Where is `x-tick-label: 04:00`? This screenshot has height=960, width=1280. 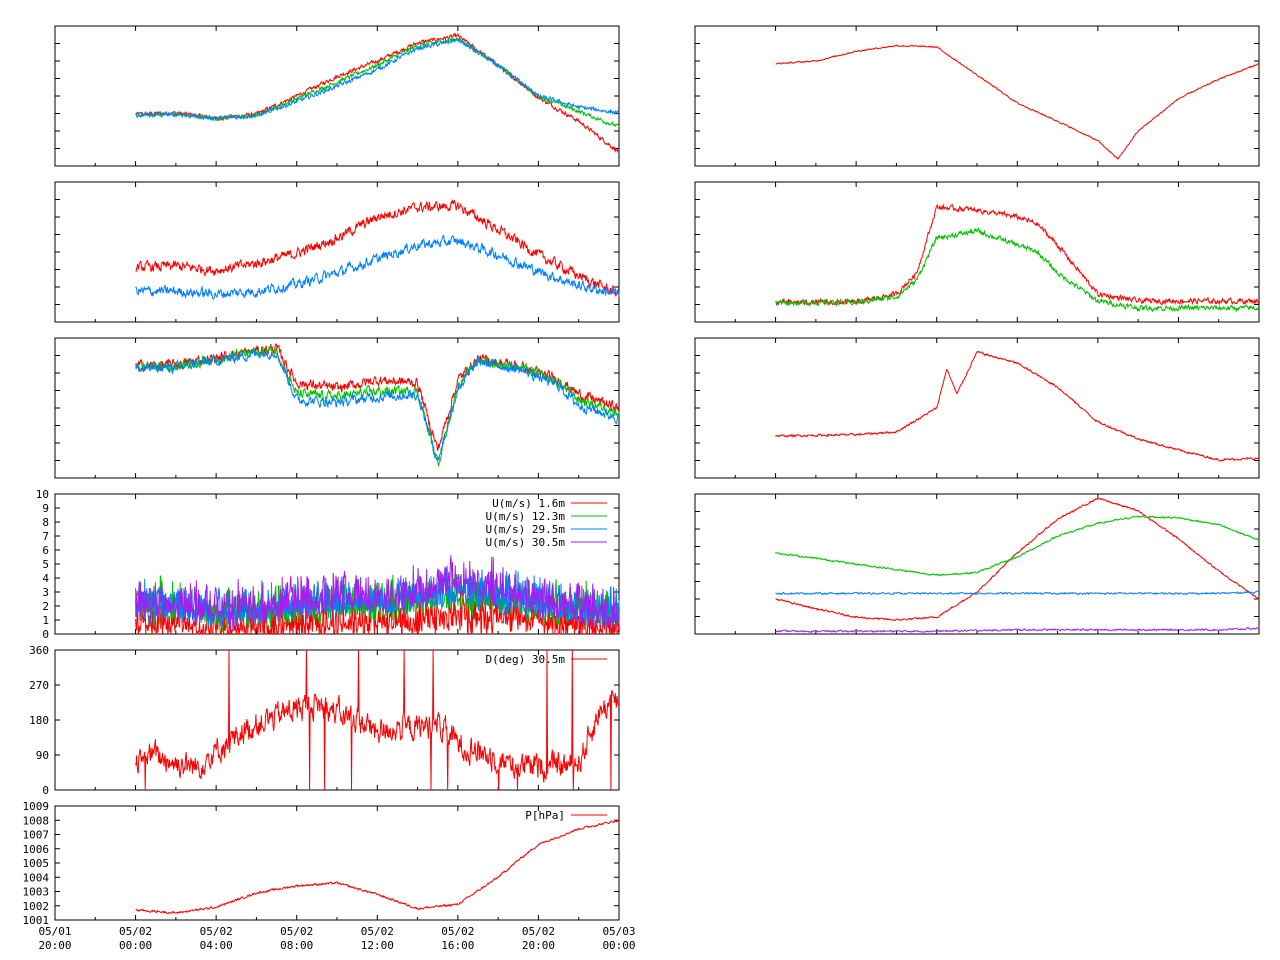
x-tick-label: 04:00 is located at coordinates (216, 945).